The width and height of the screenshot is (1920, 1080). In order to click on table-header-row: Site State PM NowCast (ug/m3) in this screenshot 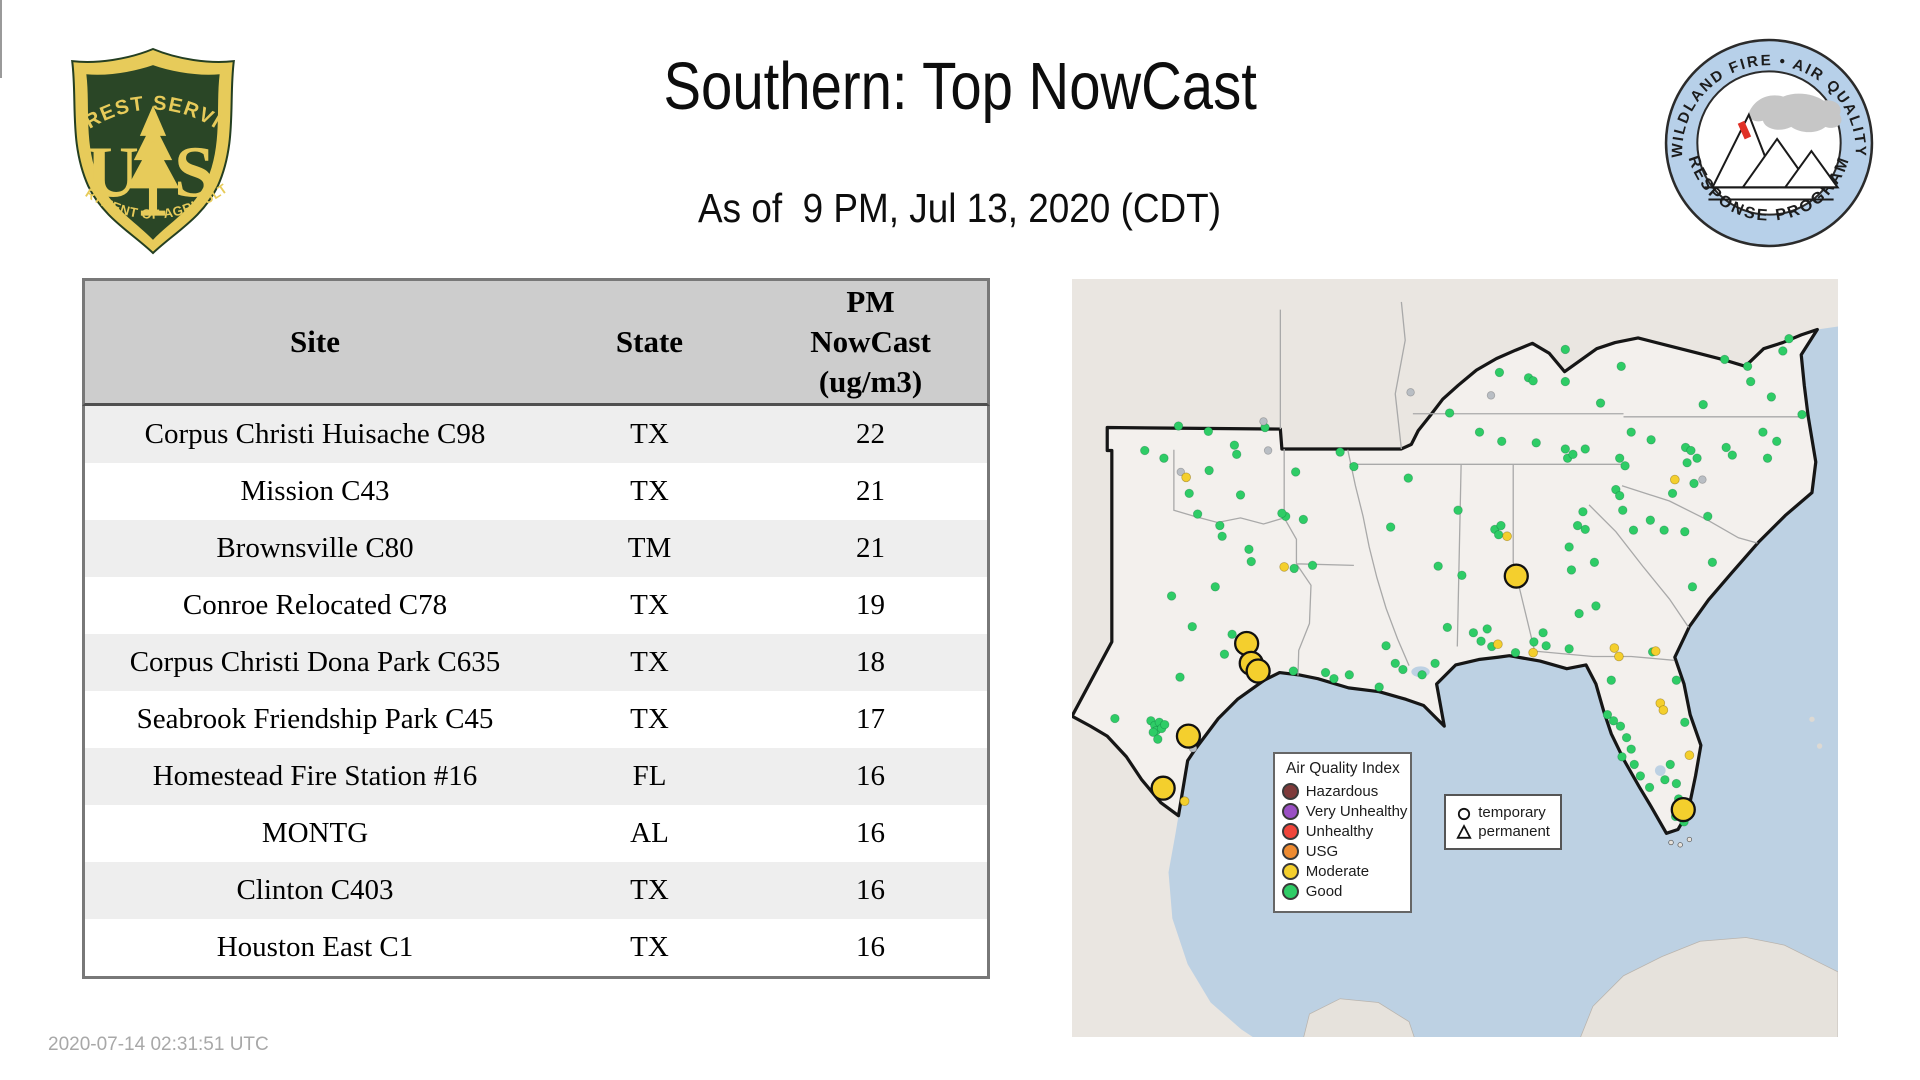, I will do `click(536, 342)`.